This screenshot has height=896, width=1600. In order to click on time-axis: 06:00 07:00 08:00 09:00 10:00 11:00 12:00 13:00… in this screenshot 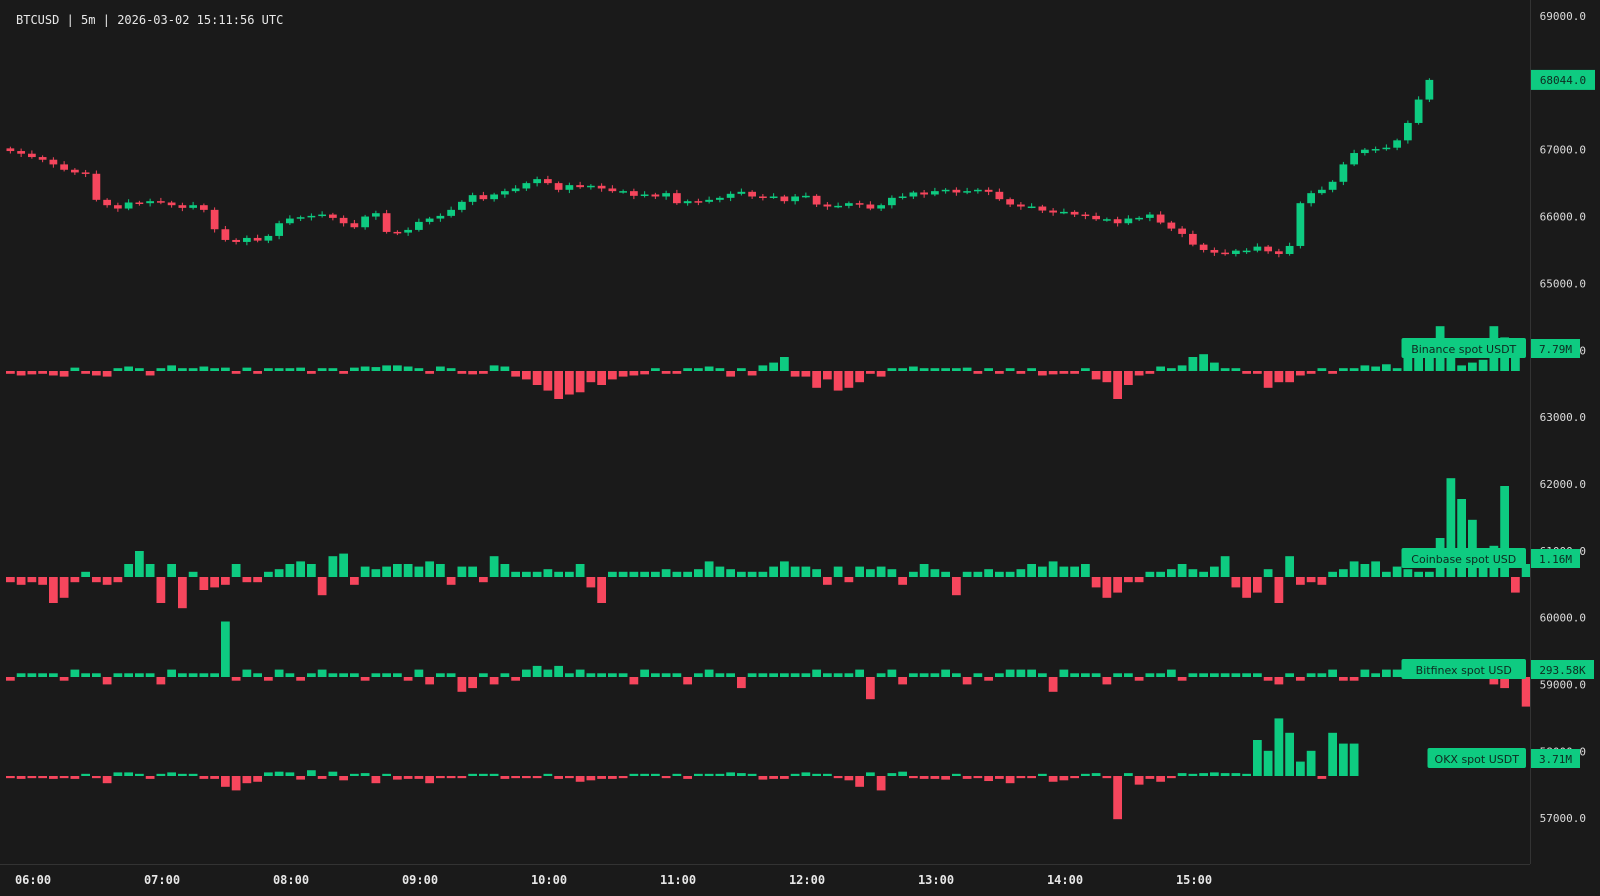, I will do `click(613, 880)`.